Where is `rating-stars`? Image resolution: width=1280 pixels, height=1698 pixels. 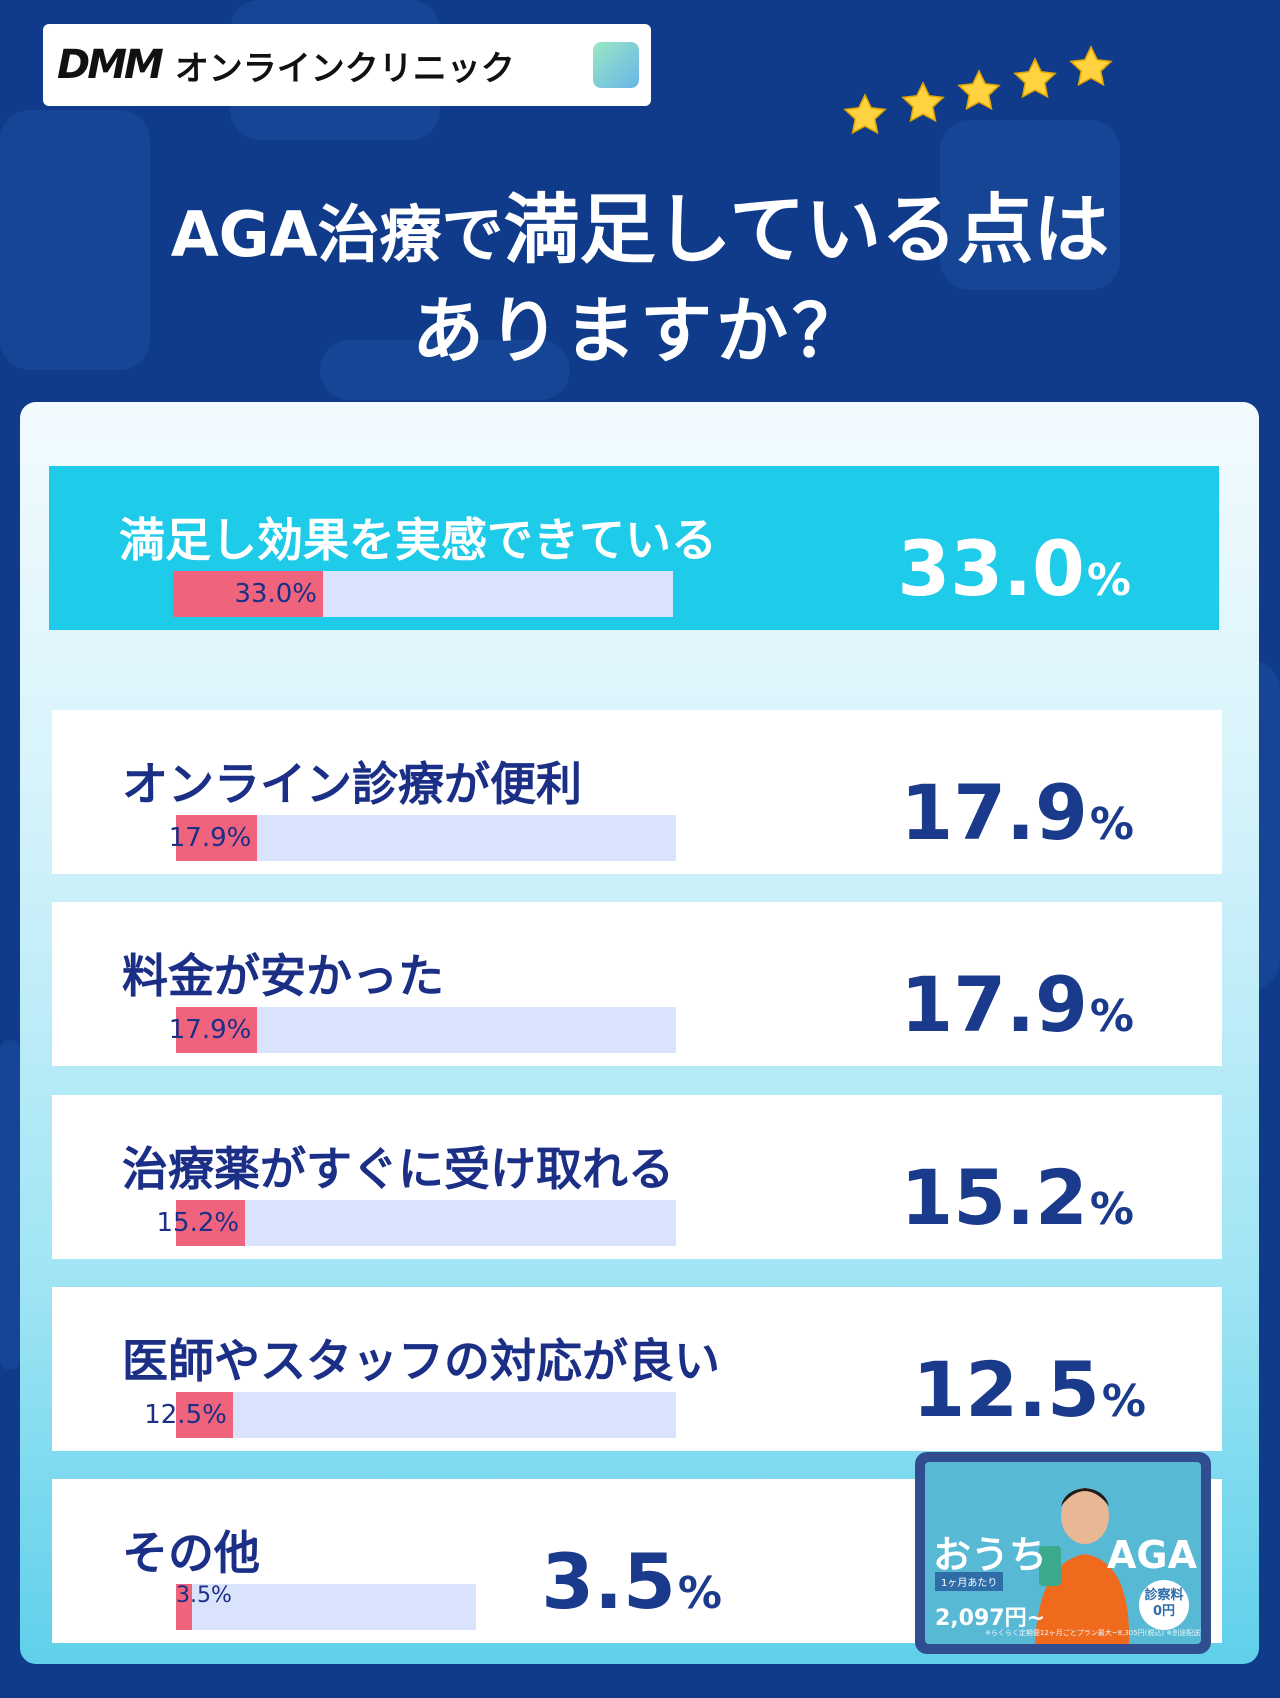 rating-stars is located at coordinates (987, 78).